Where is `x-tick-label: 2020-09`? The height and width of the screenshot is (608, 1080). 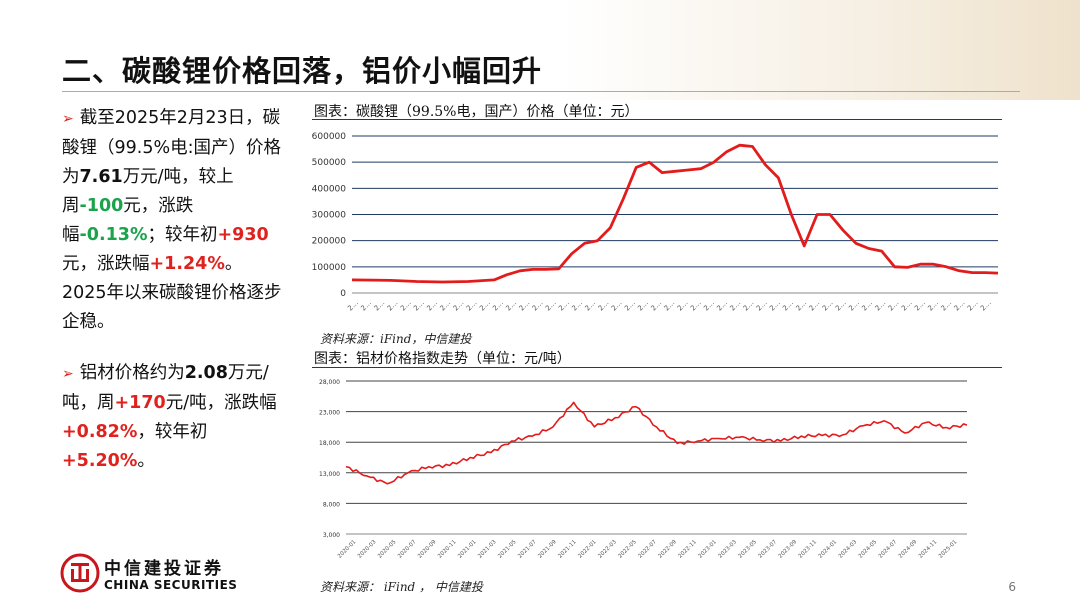
x-tick-label: 2020-09 is located at coordinates (427, 549).